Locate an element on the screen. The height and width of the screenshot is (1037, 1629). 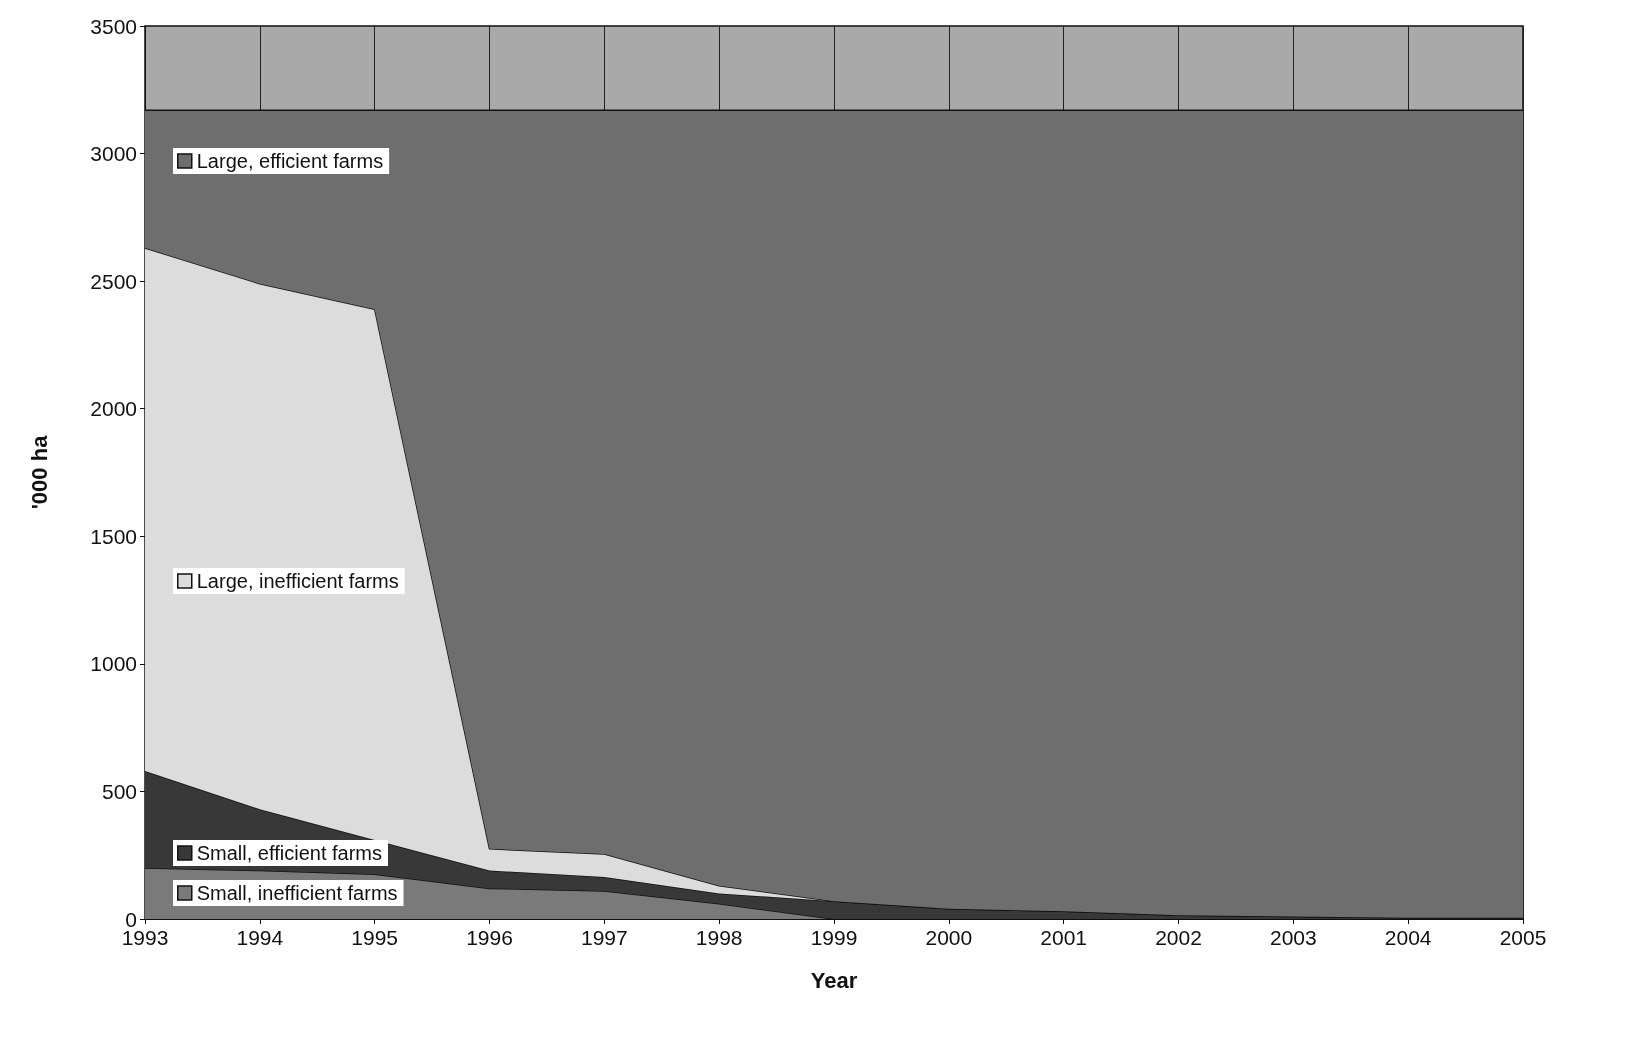
x-tick-label: 1998 is located at coordinates (719, 937).